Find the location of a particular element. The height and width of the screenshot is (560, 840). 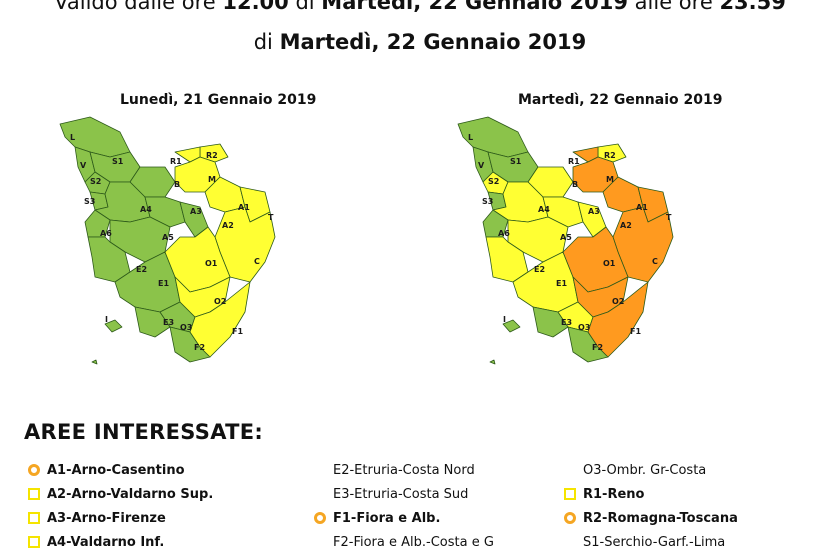

legend-item: E3-Etruria-Costa Sud is located at coordinates (404, 494).